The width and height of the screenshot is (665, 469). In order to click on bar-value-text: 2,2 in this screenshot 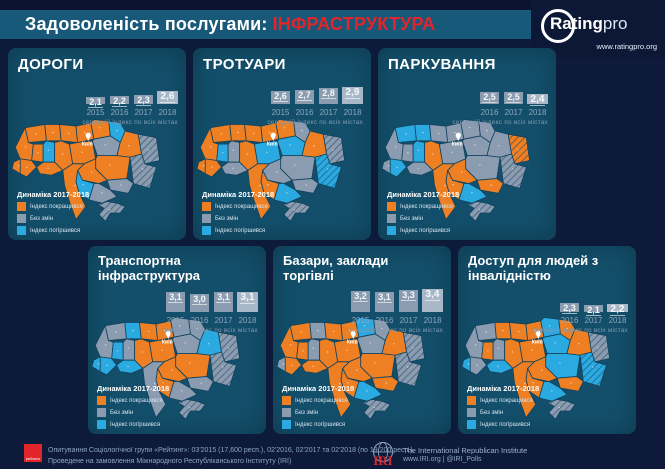, I will do `click(119, 101)`.